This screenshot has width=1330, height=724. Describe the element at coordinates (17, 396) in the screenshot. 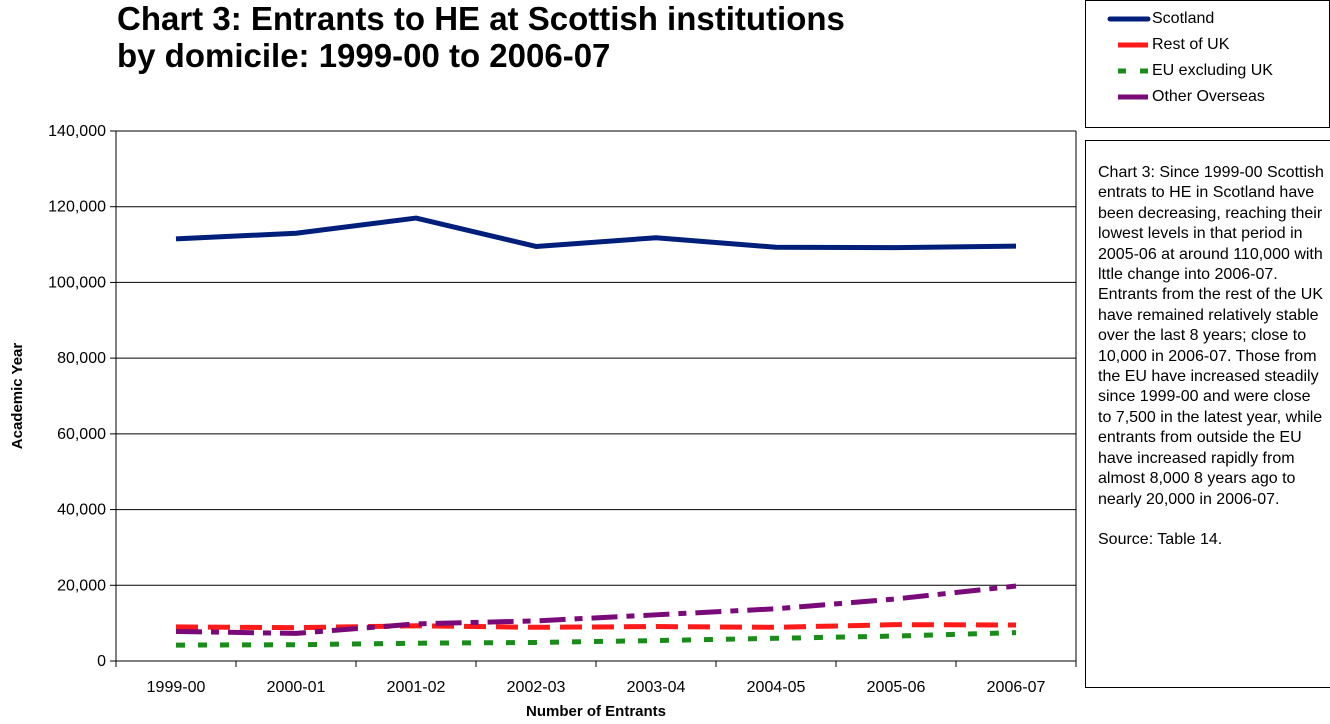

I see `y-axis-title: Academic Year` at that location.